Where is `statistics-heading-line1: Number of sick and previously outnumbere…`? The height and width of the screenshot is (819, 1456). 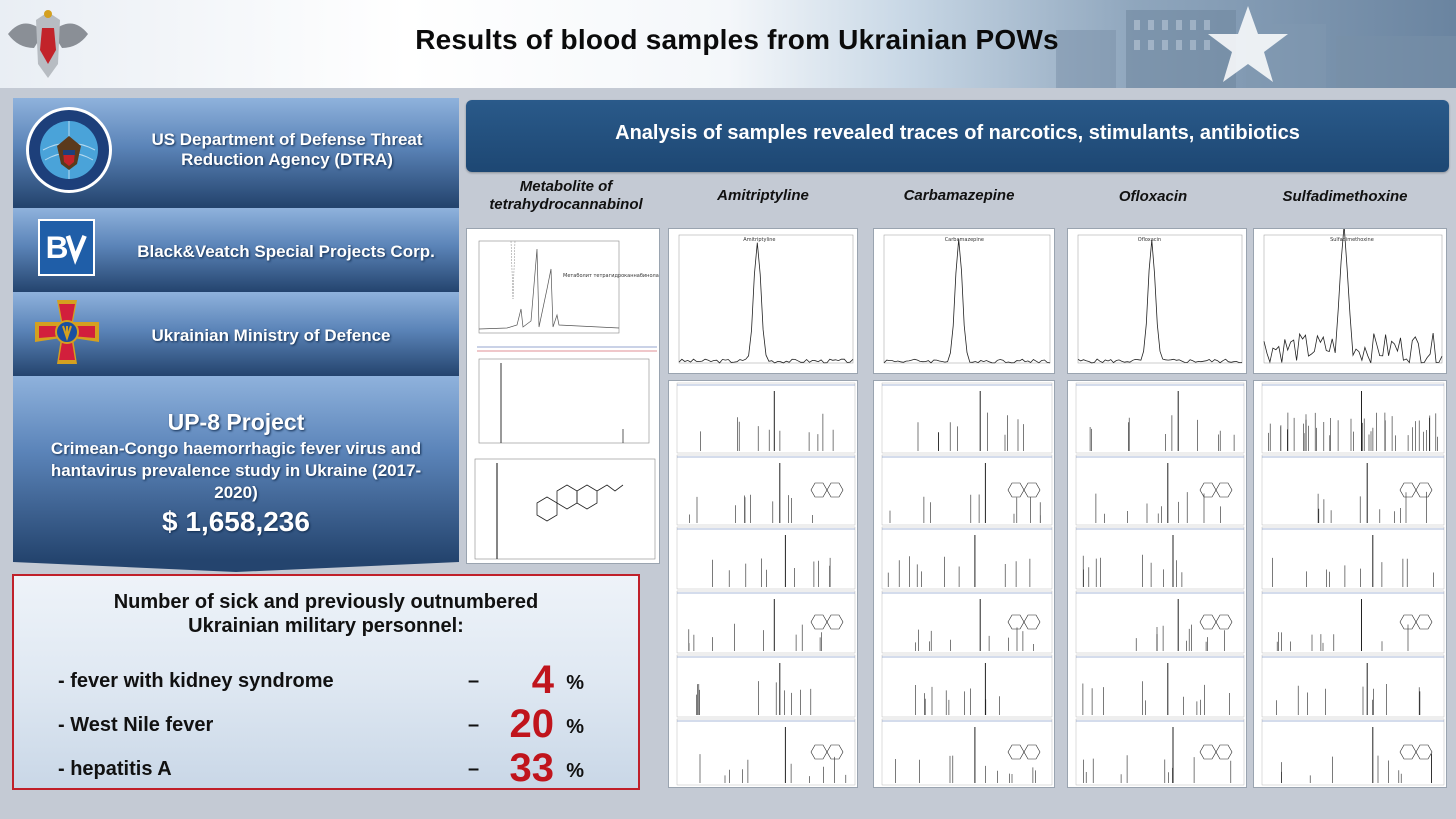
statistics-heading-line1: Number of sick and previously outnumbere… is located at coordinates (326, 602).